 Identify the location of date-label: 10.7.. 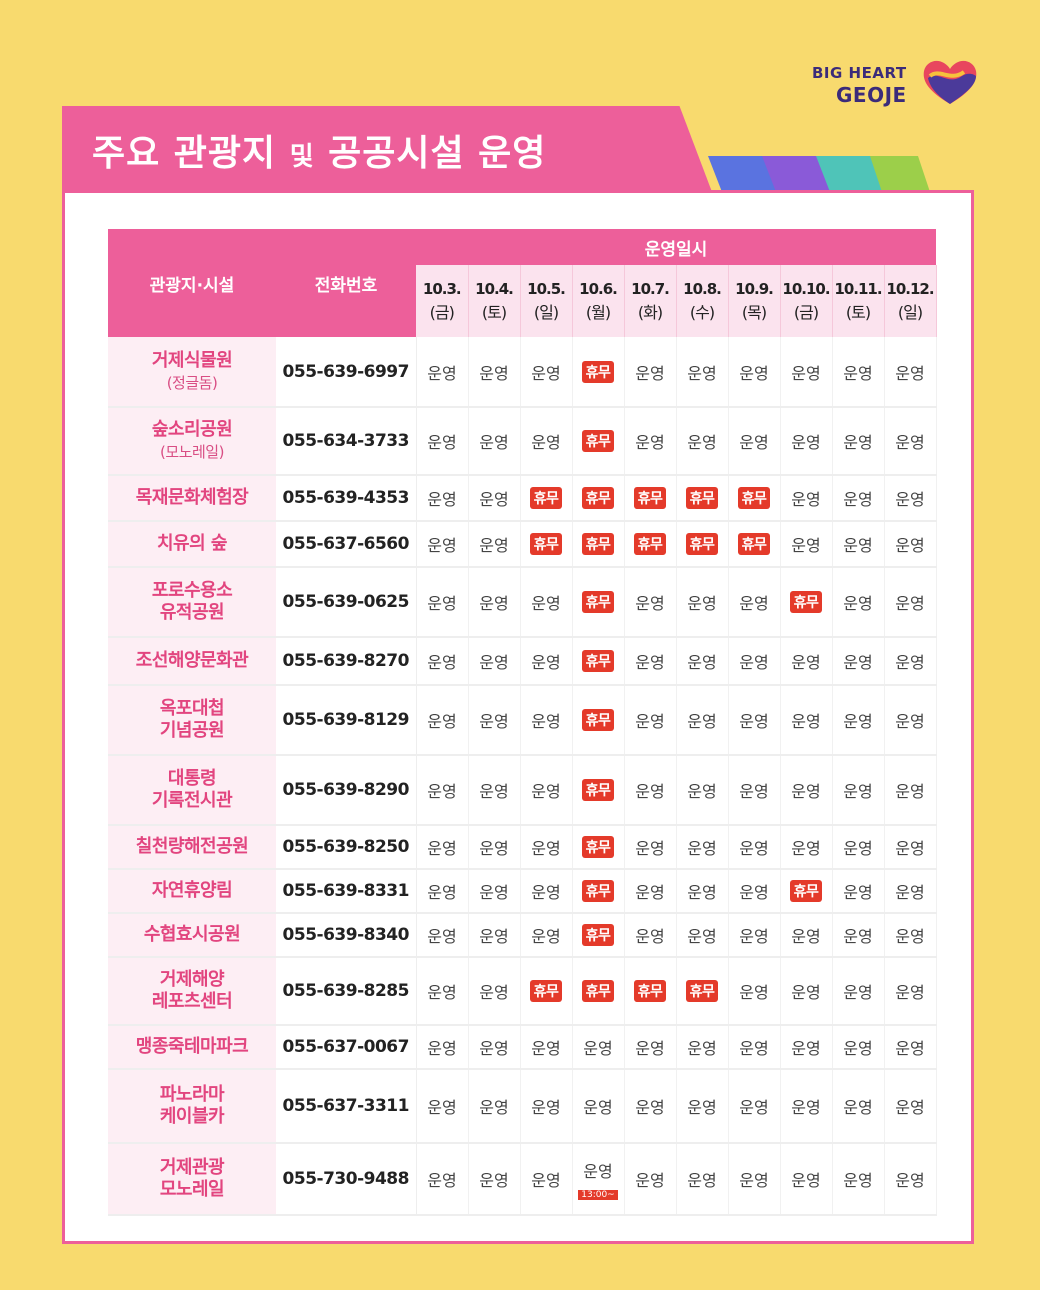
(650, 289).